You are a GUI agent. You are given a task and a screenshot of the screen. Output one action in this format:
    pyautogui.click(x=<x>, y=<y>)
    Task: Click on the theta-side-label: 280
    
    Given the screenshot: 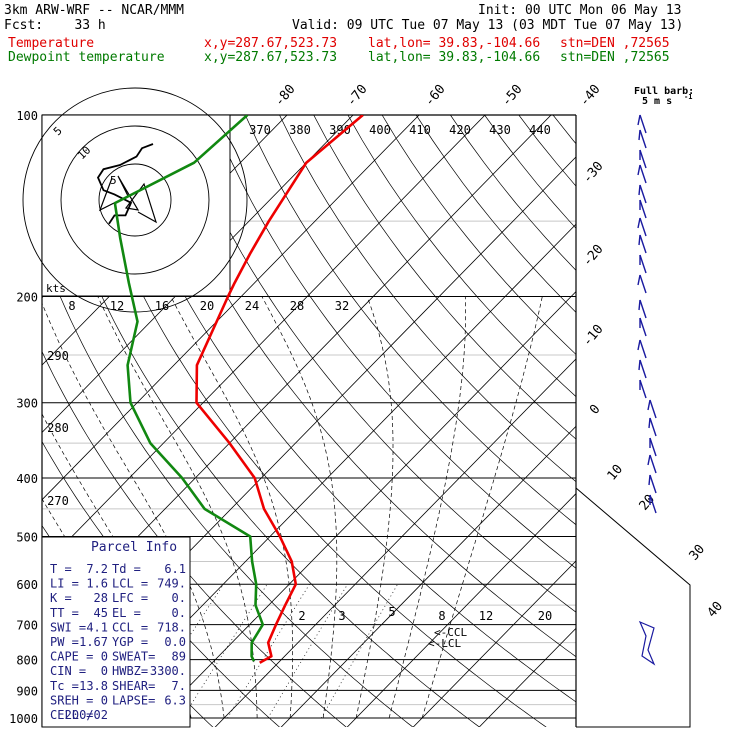 What is the action you would take?
    pyautogui.click(x=58, y=428)
    